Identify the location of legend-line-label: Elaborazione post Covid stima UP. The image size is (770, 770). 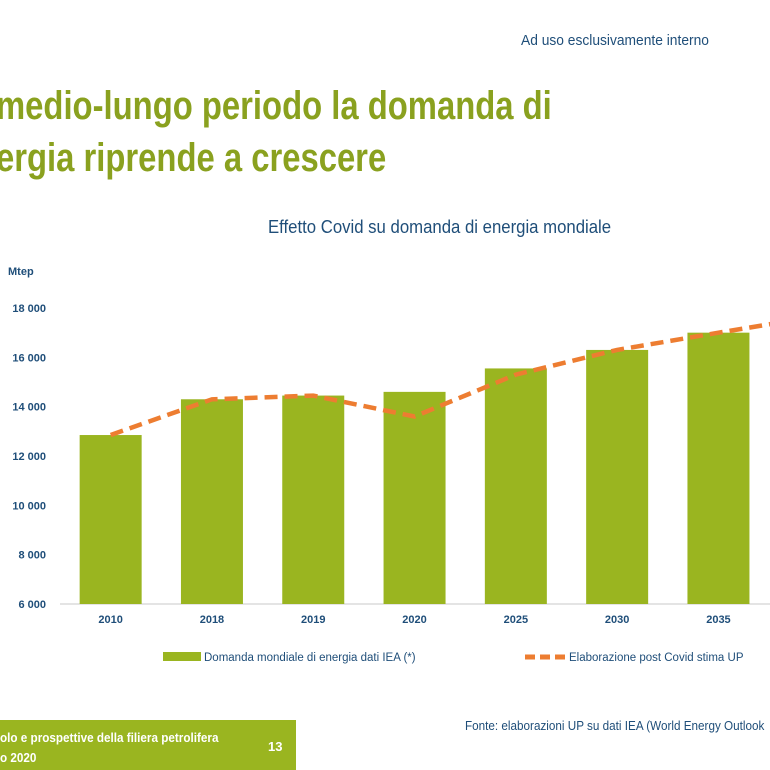
(656, 658).